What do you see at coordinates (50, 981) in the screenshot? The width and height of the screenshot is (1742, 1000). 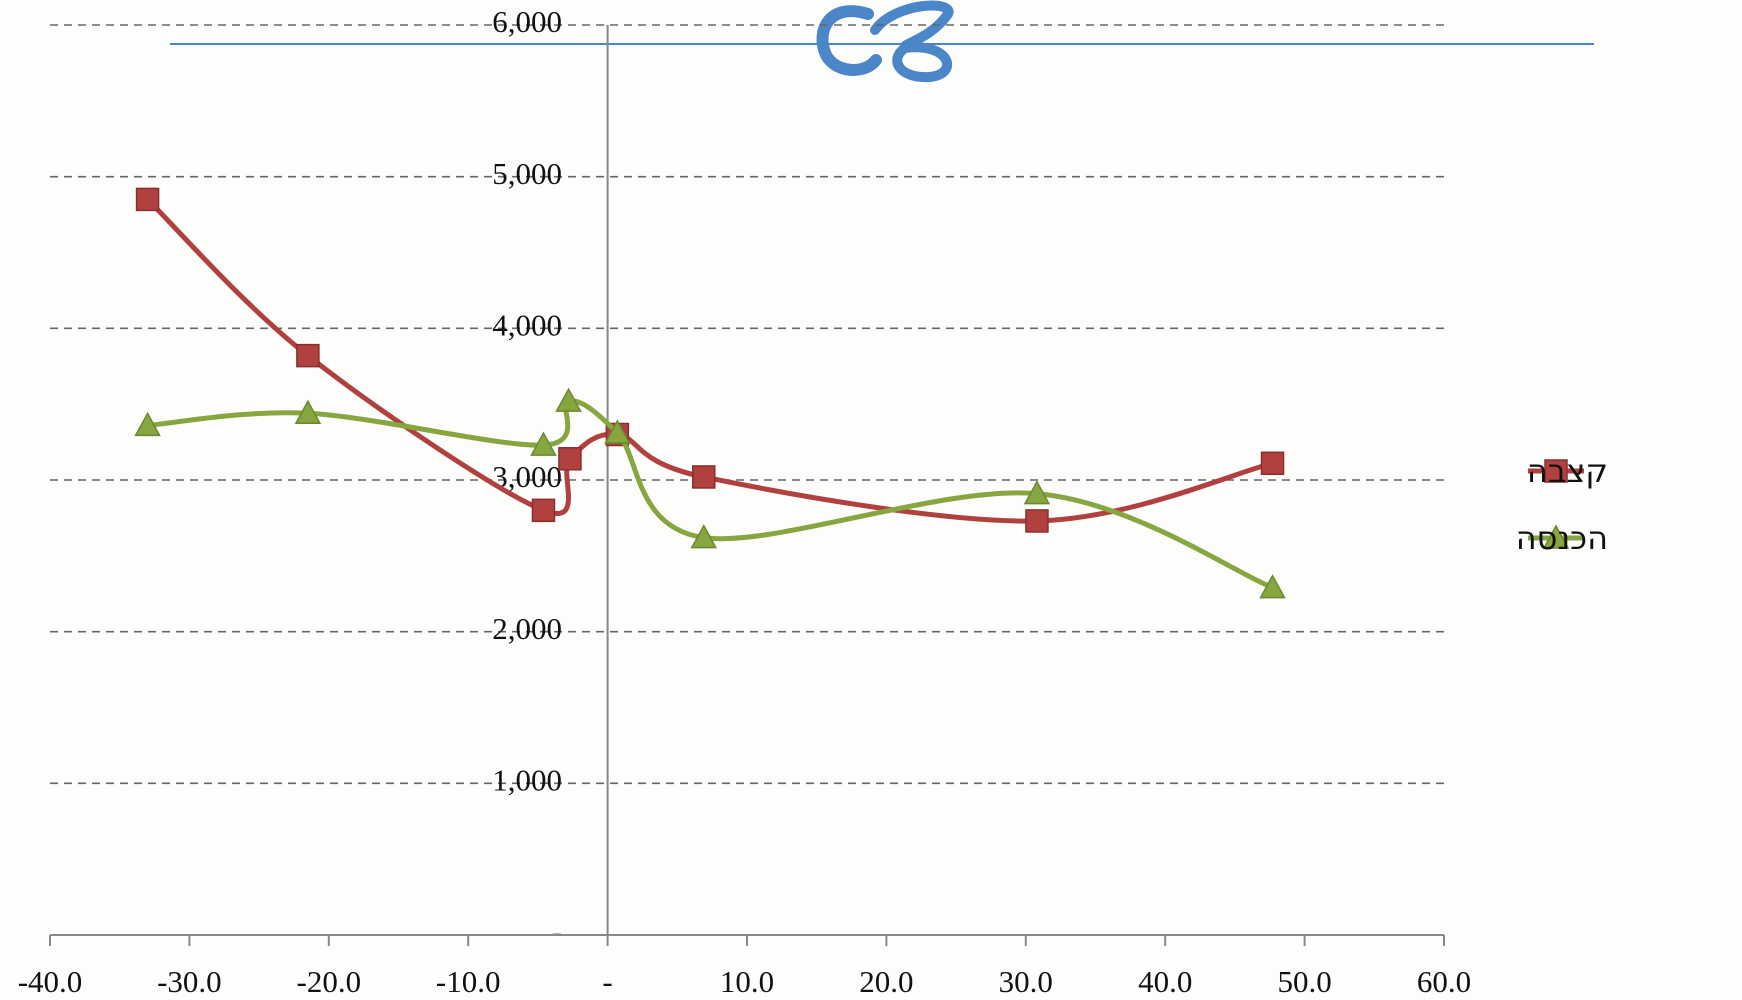 I see `x-tick-label: -40.0` at bounding box center [50, 981].